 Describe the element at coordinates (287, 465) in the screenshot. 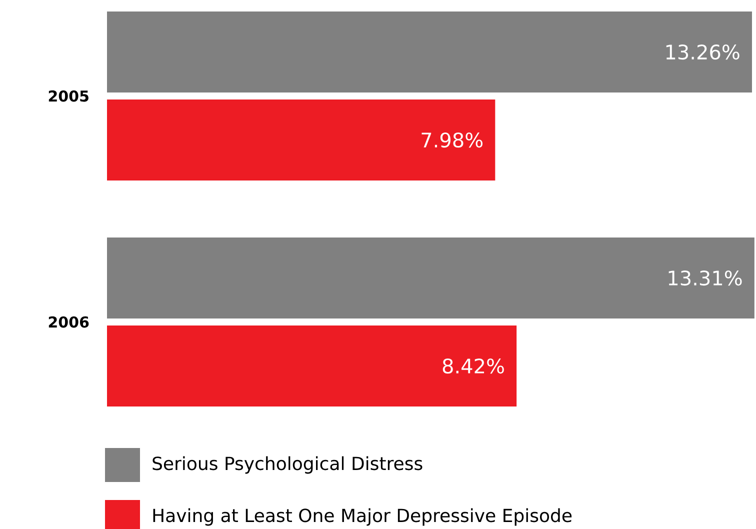

I see `legend-label: Serious Psychological Distress` at that location.